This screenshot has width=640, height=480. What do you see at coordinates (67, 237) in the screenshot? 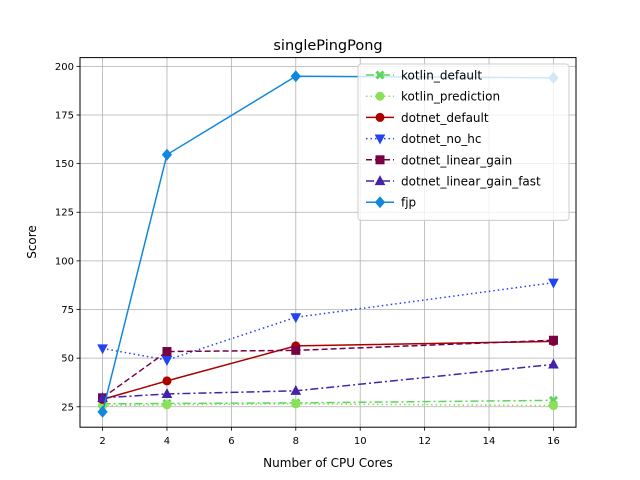
I see `y-axis-ticks: 25 50 75 100 125 150 175 200` at bounding box center [67, 237].